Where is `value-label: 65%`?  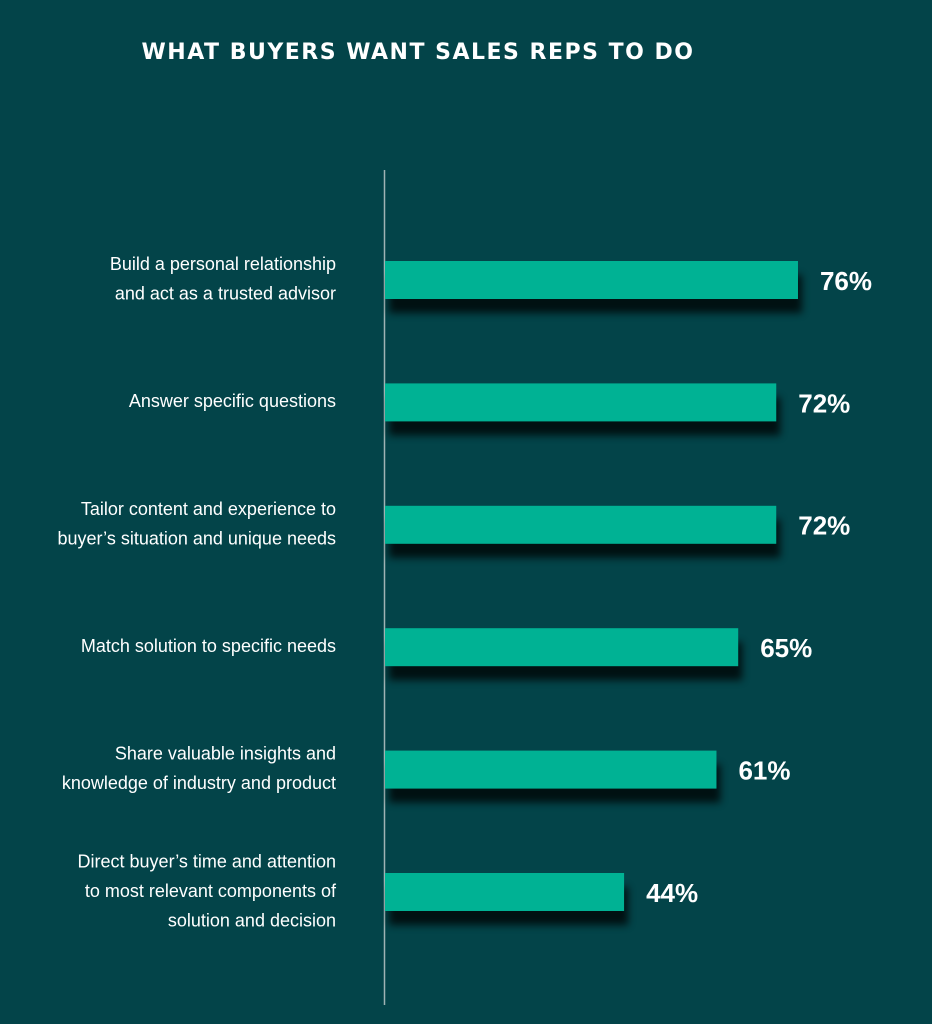
value-label: 65% is located at coordinates (786, 648).